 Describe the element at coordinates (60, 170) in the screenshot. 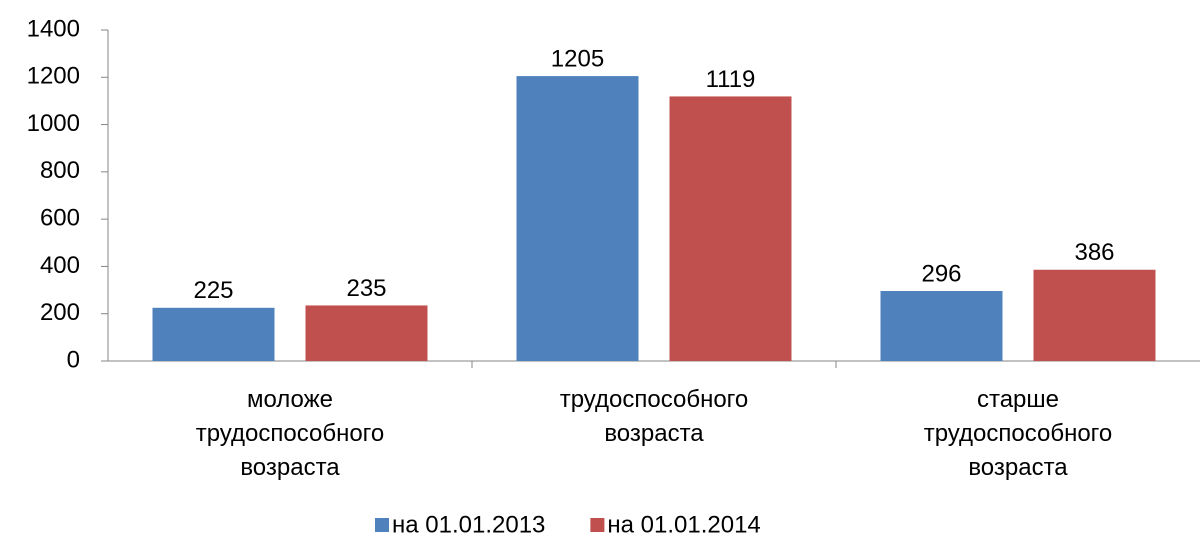

I see `y-tick-label: 800` at that location.